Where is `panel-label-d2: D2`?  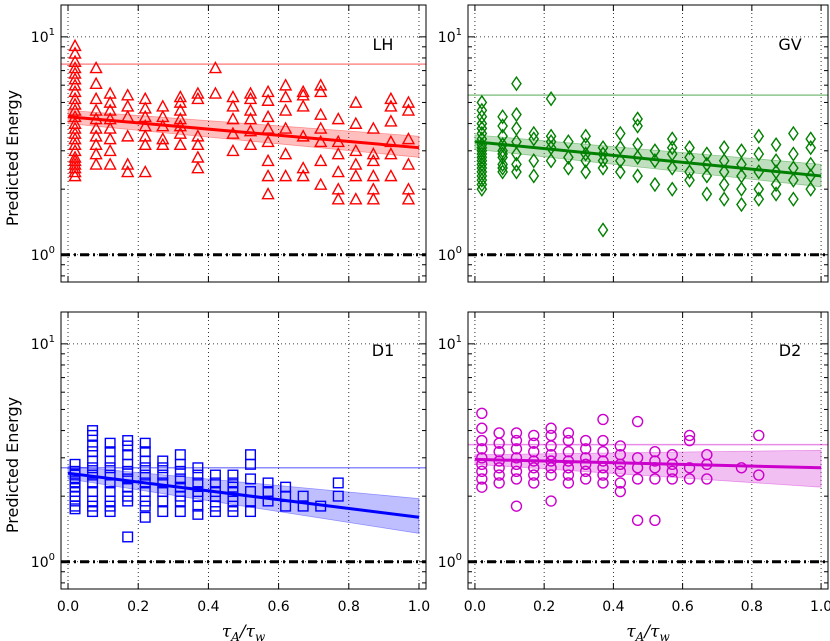
panel-label-d2: D2 is located at coordinates (790, 350).